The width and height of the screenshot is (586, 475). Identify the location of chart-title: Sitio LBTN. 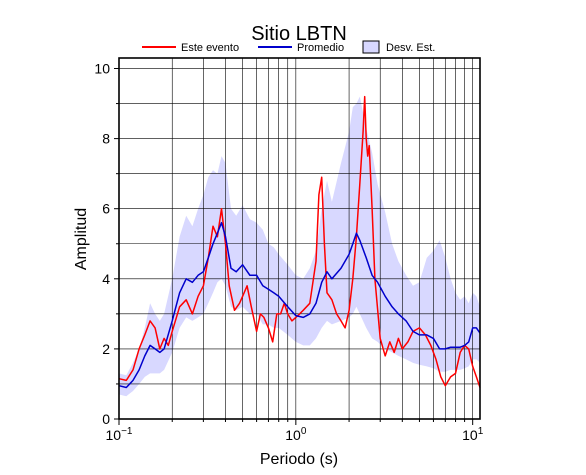
(299, 34).